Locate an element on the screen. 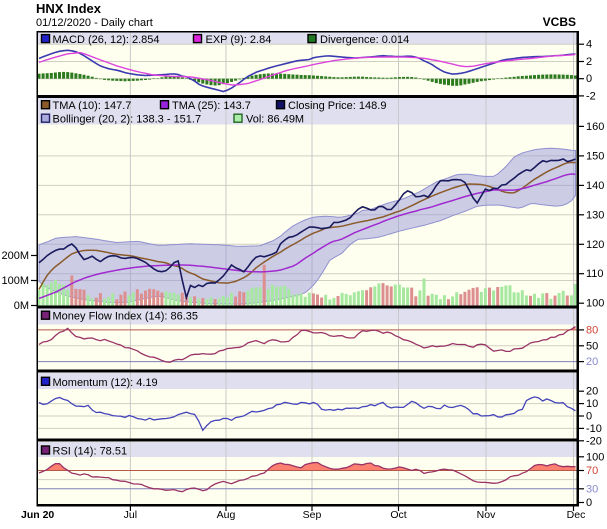 The image size is (607, 529). svg-text: Sep is located at coordinates (312, 515).